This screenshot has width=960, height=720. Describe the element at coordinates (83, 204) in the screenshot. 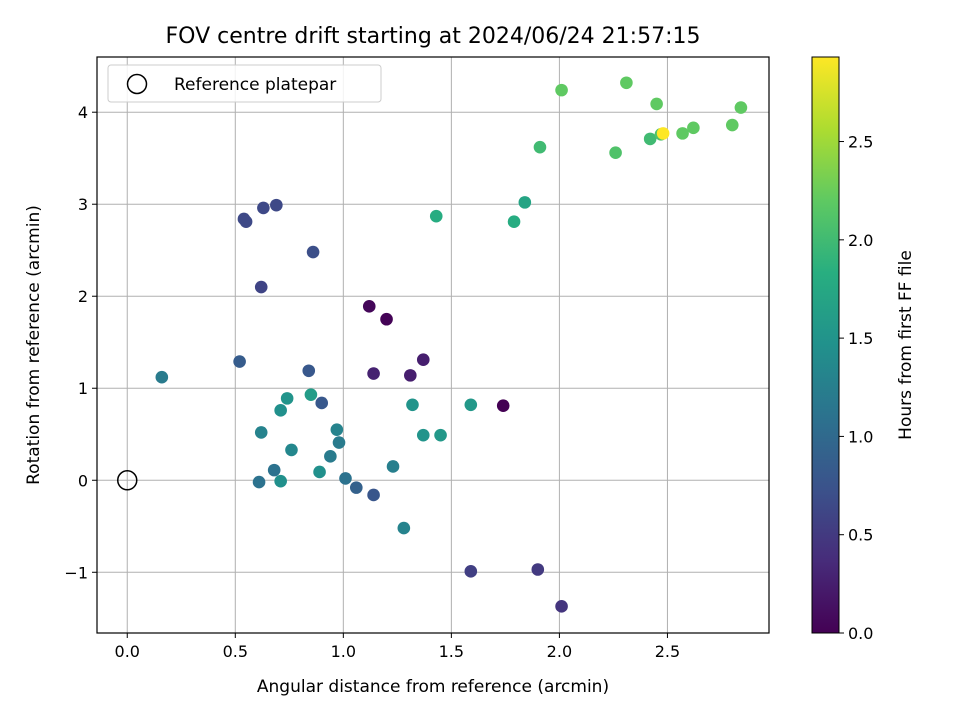

I see `y-tick-label: 3` at that location.